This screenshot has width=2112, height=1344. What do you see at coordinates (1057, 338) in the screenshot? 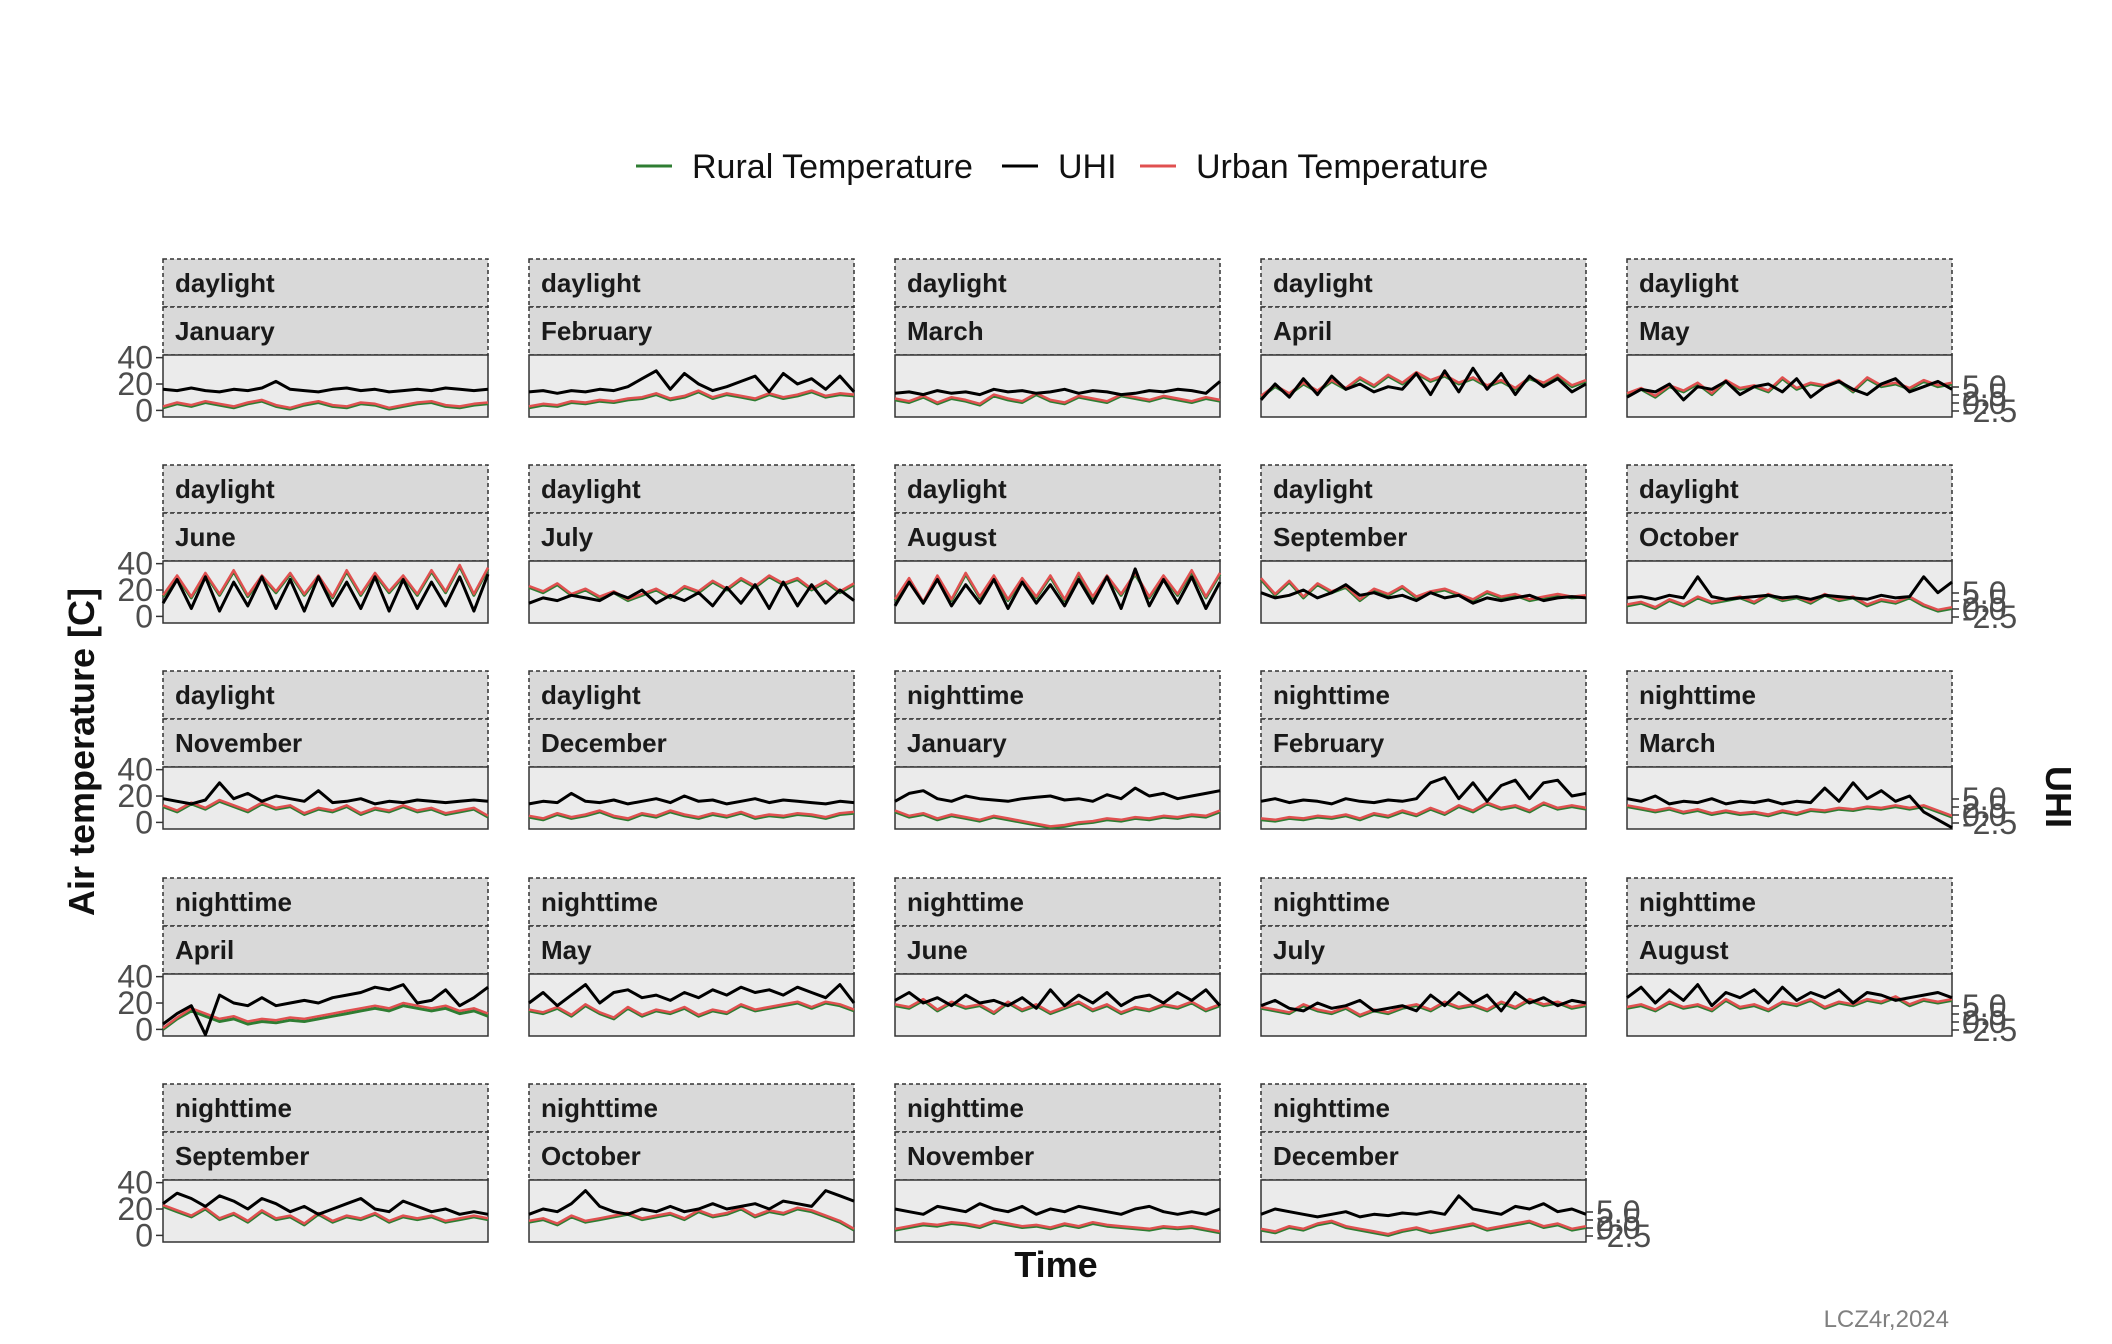
I see `facet-panel: daylight March` at bounding box center [1057, 338].